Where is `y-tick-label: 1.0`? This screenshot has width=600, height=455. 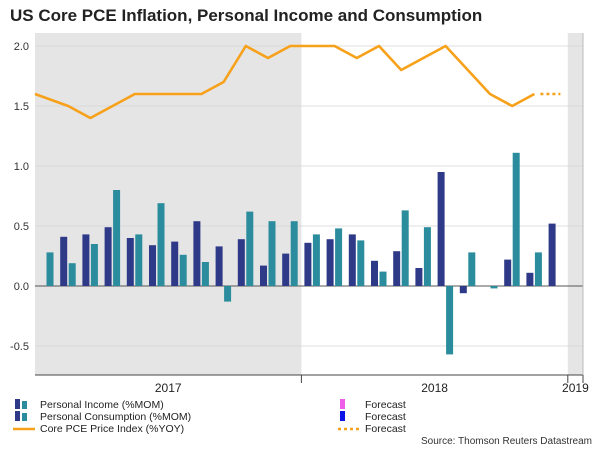 y-tick-label: 1.0 is located at coordinates (21, 167).